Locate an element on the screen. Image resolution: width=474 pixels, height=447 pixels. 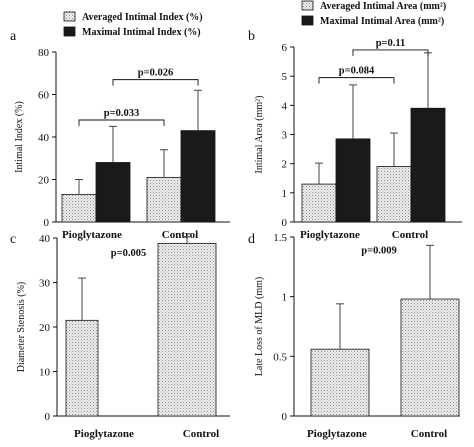
y-axis-title: Intimal Area (mm²) is located at coordinates (259, 135).